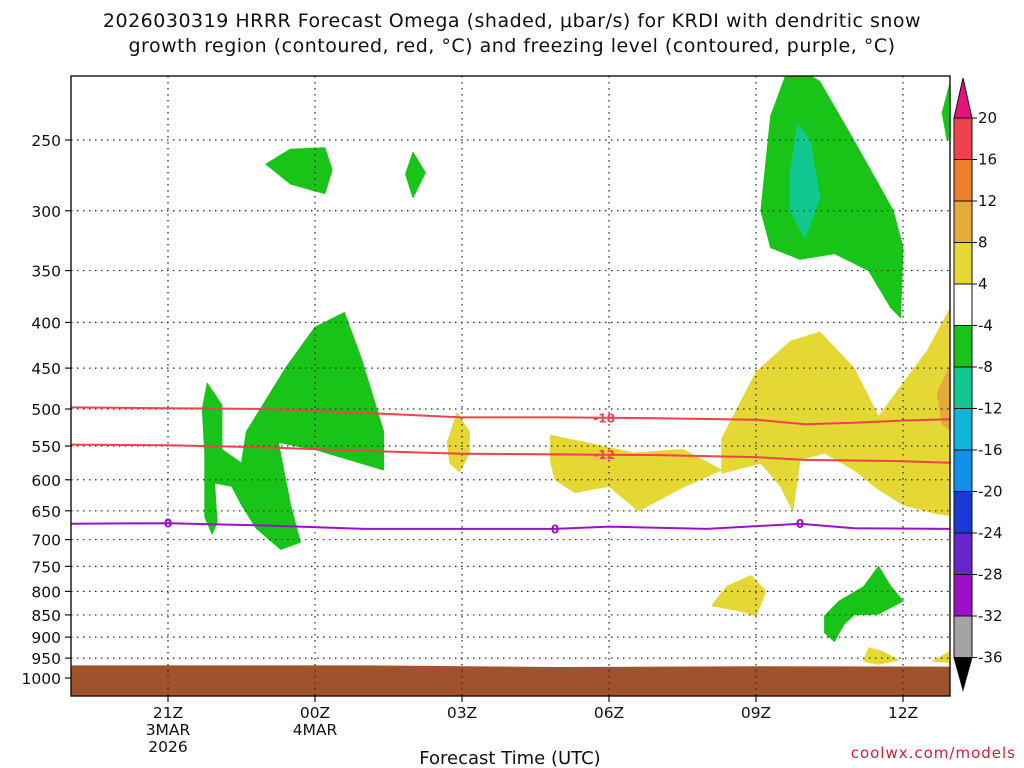  Describe the element at coordinates (509, 758) in the screenshot. I see `x-axis-label: Forecast Time (UTC)` at that location.